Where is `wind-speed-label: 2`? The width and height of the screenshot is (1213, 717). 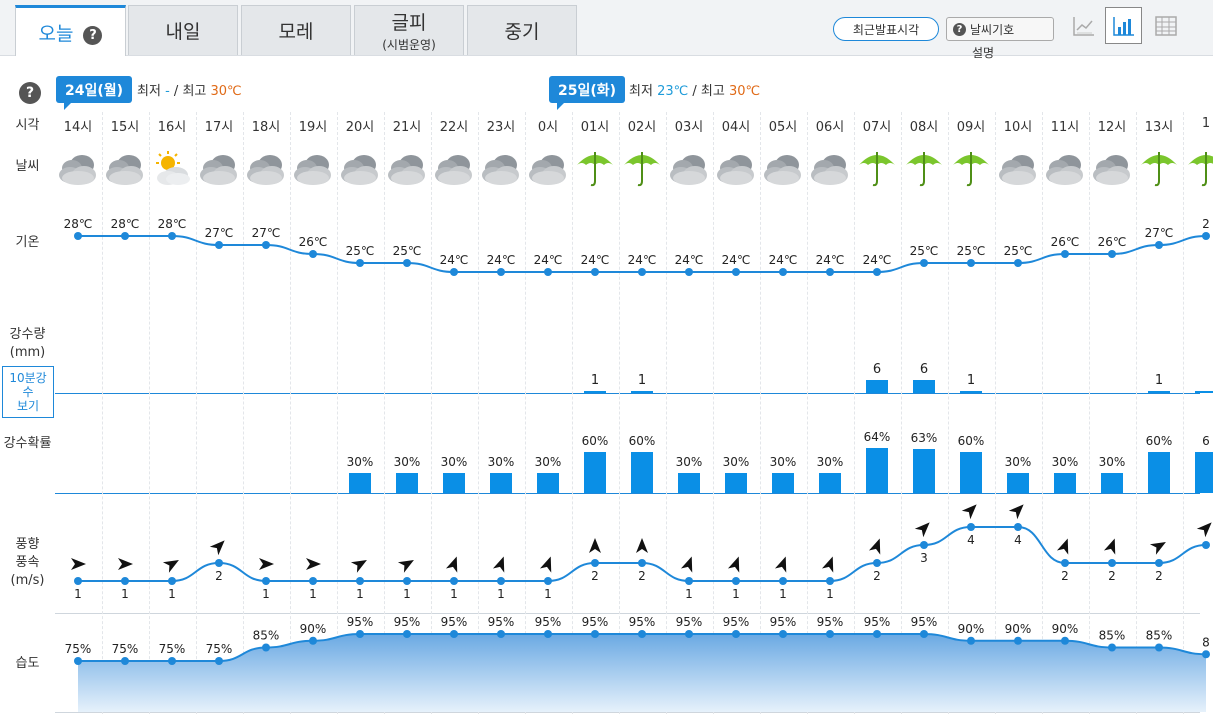 wind-speed-label: 2 is located at coordinates (877, 576).